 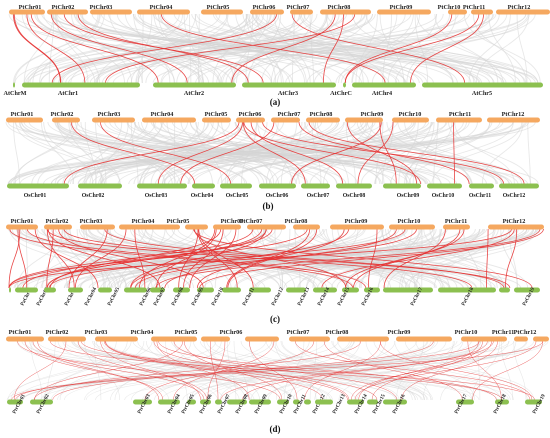 What do you see at coordinates (449, 7) in the screenshot?
I see `top-chromosome-label: PtChr10` at bounding box center [449, 7].